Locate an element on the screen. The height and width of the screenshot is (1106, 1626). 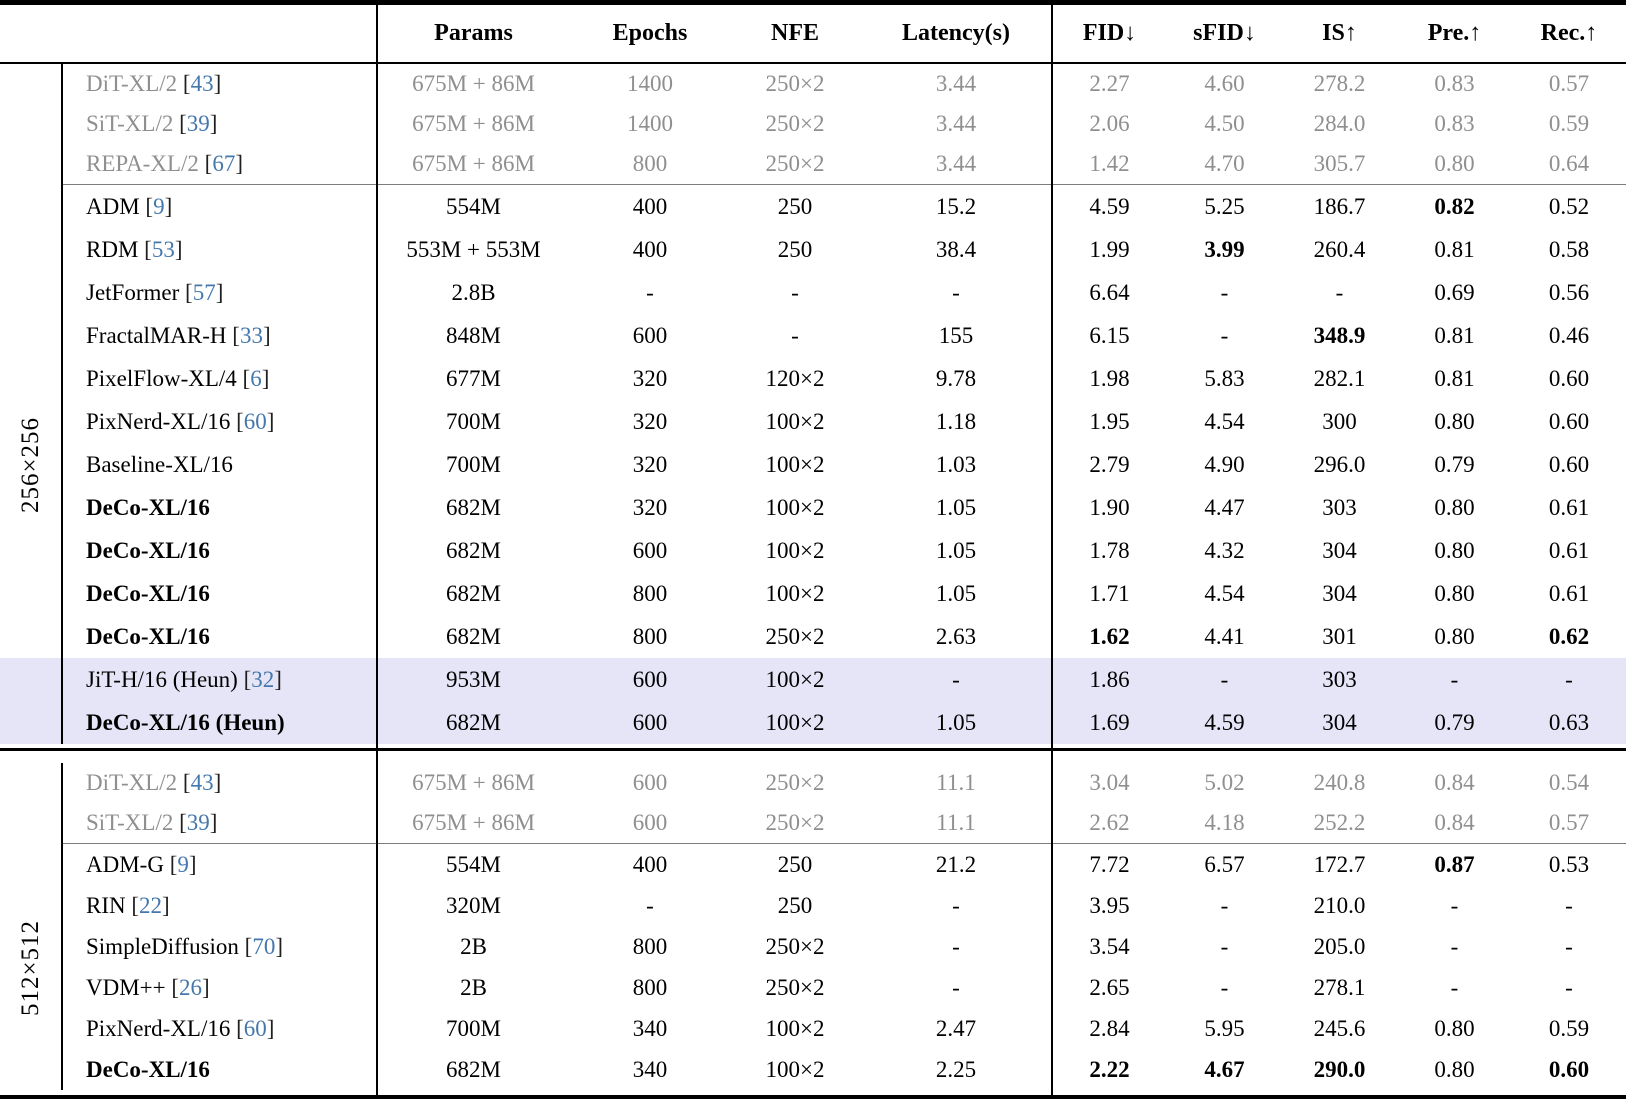
cell-model: DiT-XL/2 [43] is located at coordinates (219, 783).